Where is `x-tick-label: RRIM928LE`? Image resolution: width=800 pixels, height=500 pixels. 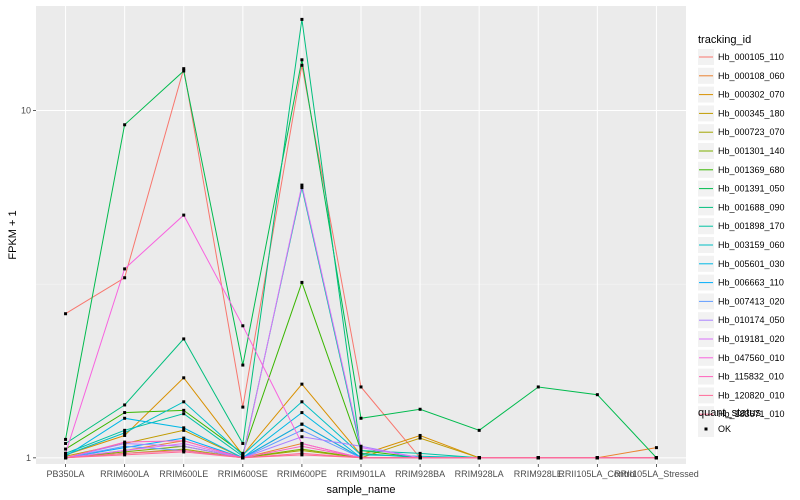 x-tick-label: RRIM928LE is located at coordinates (538, 474).